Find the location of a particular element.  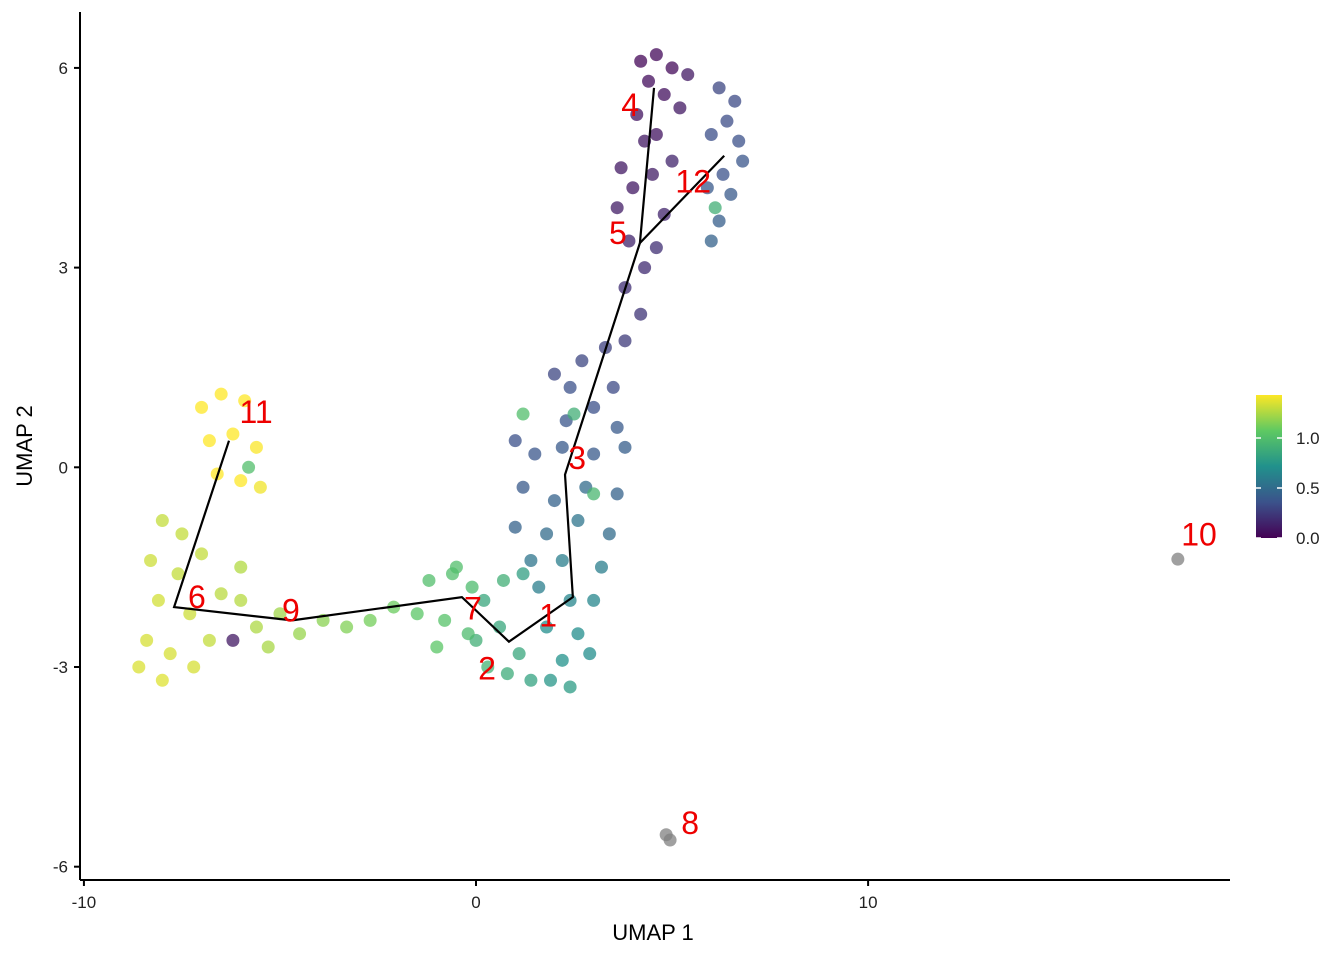

cluster-label: 10 is located at coordinates (1199, 535).